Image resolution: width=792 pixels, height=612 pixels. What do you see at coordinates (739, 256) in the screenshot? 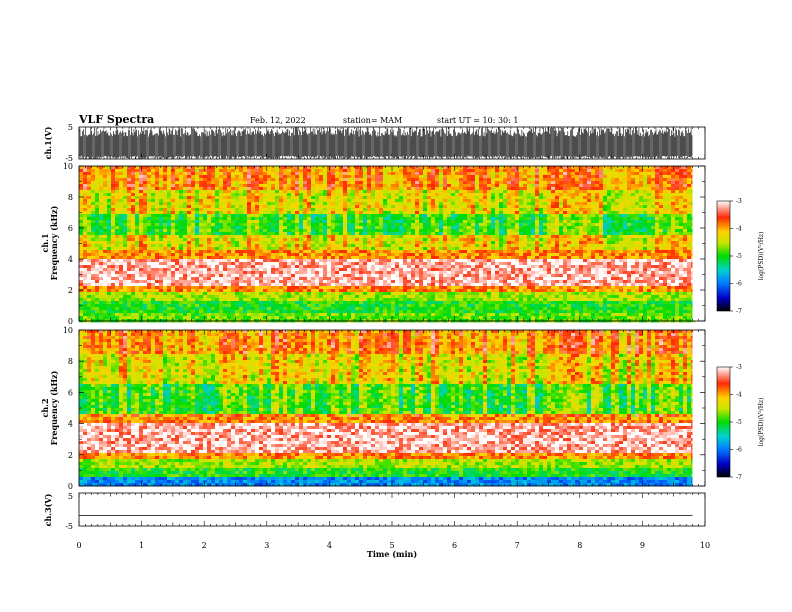
I see `ch1-colorbar-tick--5: -5` at bounding box center [739, 256].